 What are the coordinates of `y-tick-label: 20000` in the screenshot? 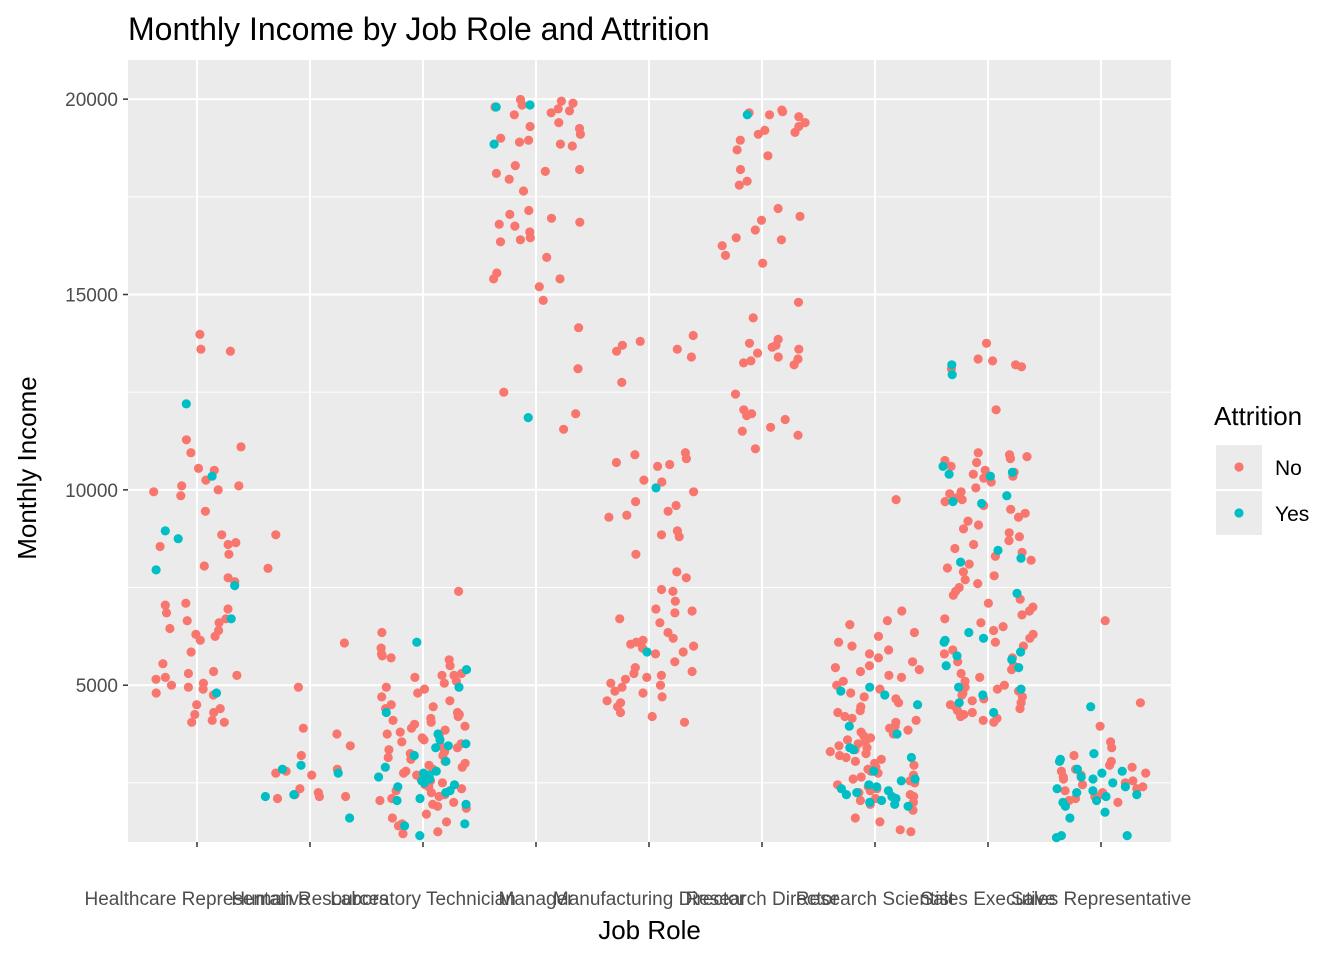 It's located at (91, 100).